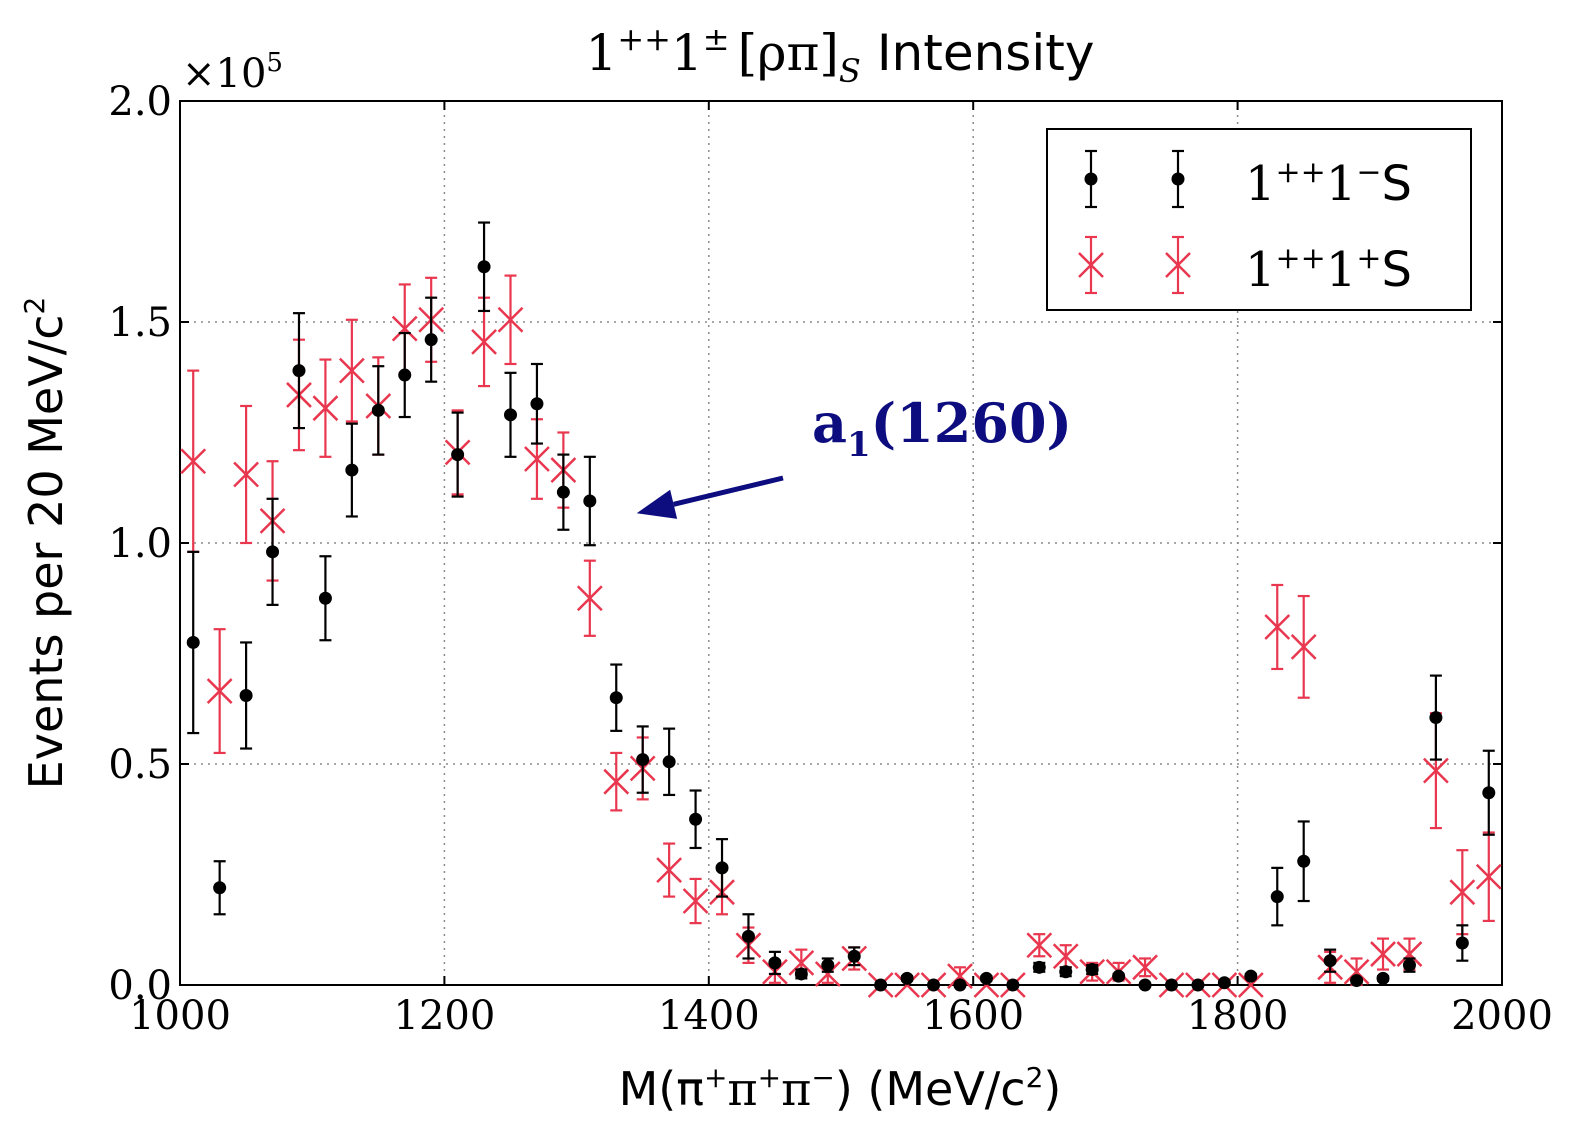 The image size is (1587, 1135). Describe the element at coordinates (140, 986) in the screenshot. I see `y-tick-label: 0.0` at that location.